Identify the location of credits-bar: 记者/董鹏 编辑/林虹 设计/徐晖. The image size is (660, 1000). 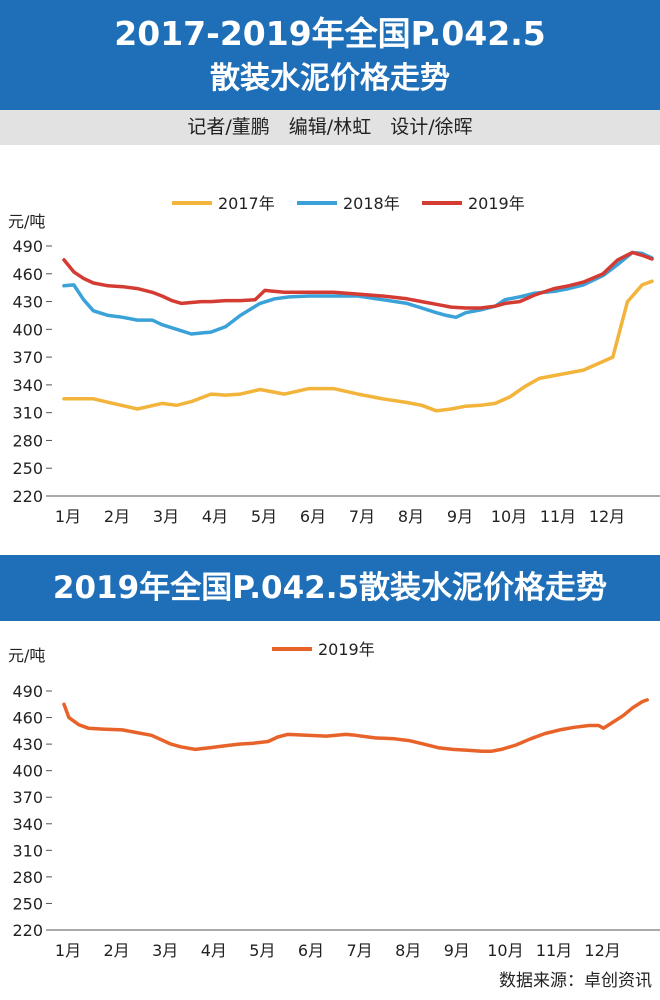
(330, 127).